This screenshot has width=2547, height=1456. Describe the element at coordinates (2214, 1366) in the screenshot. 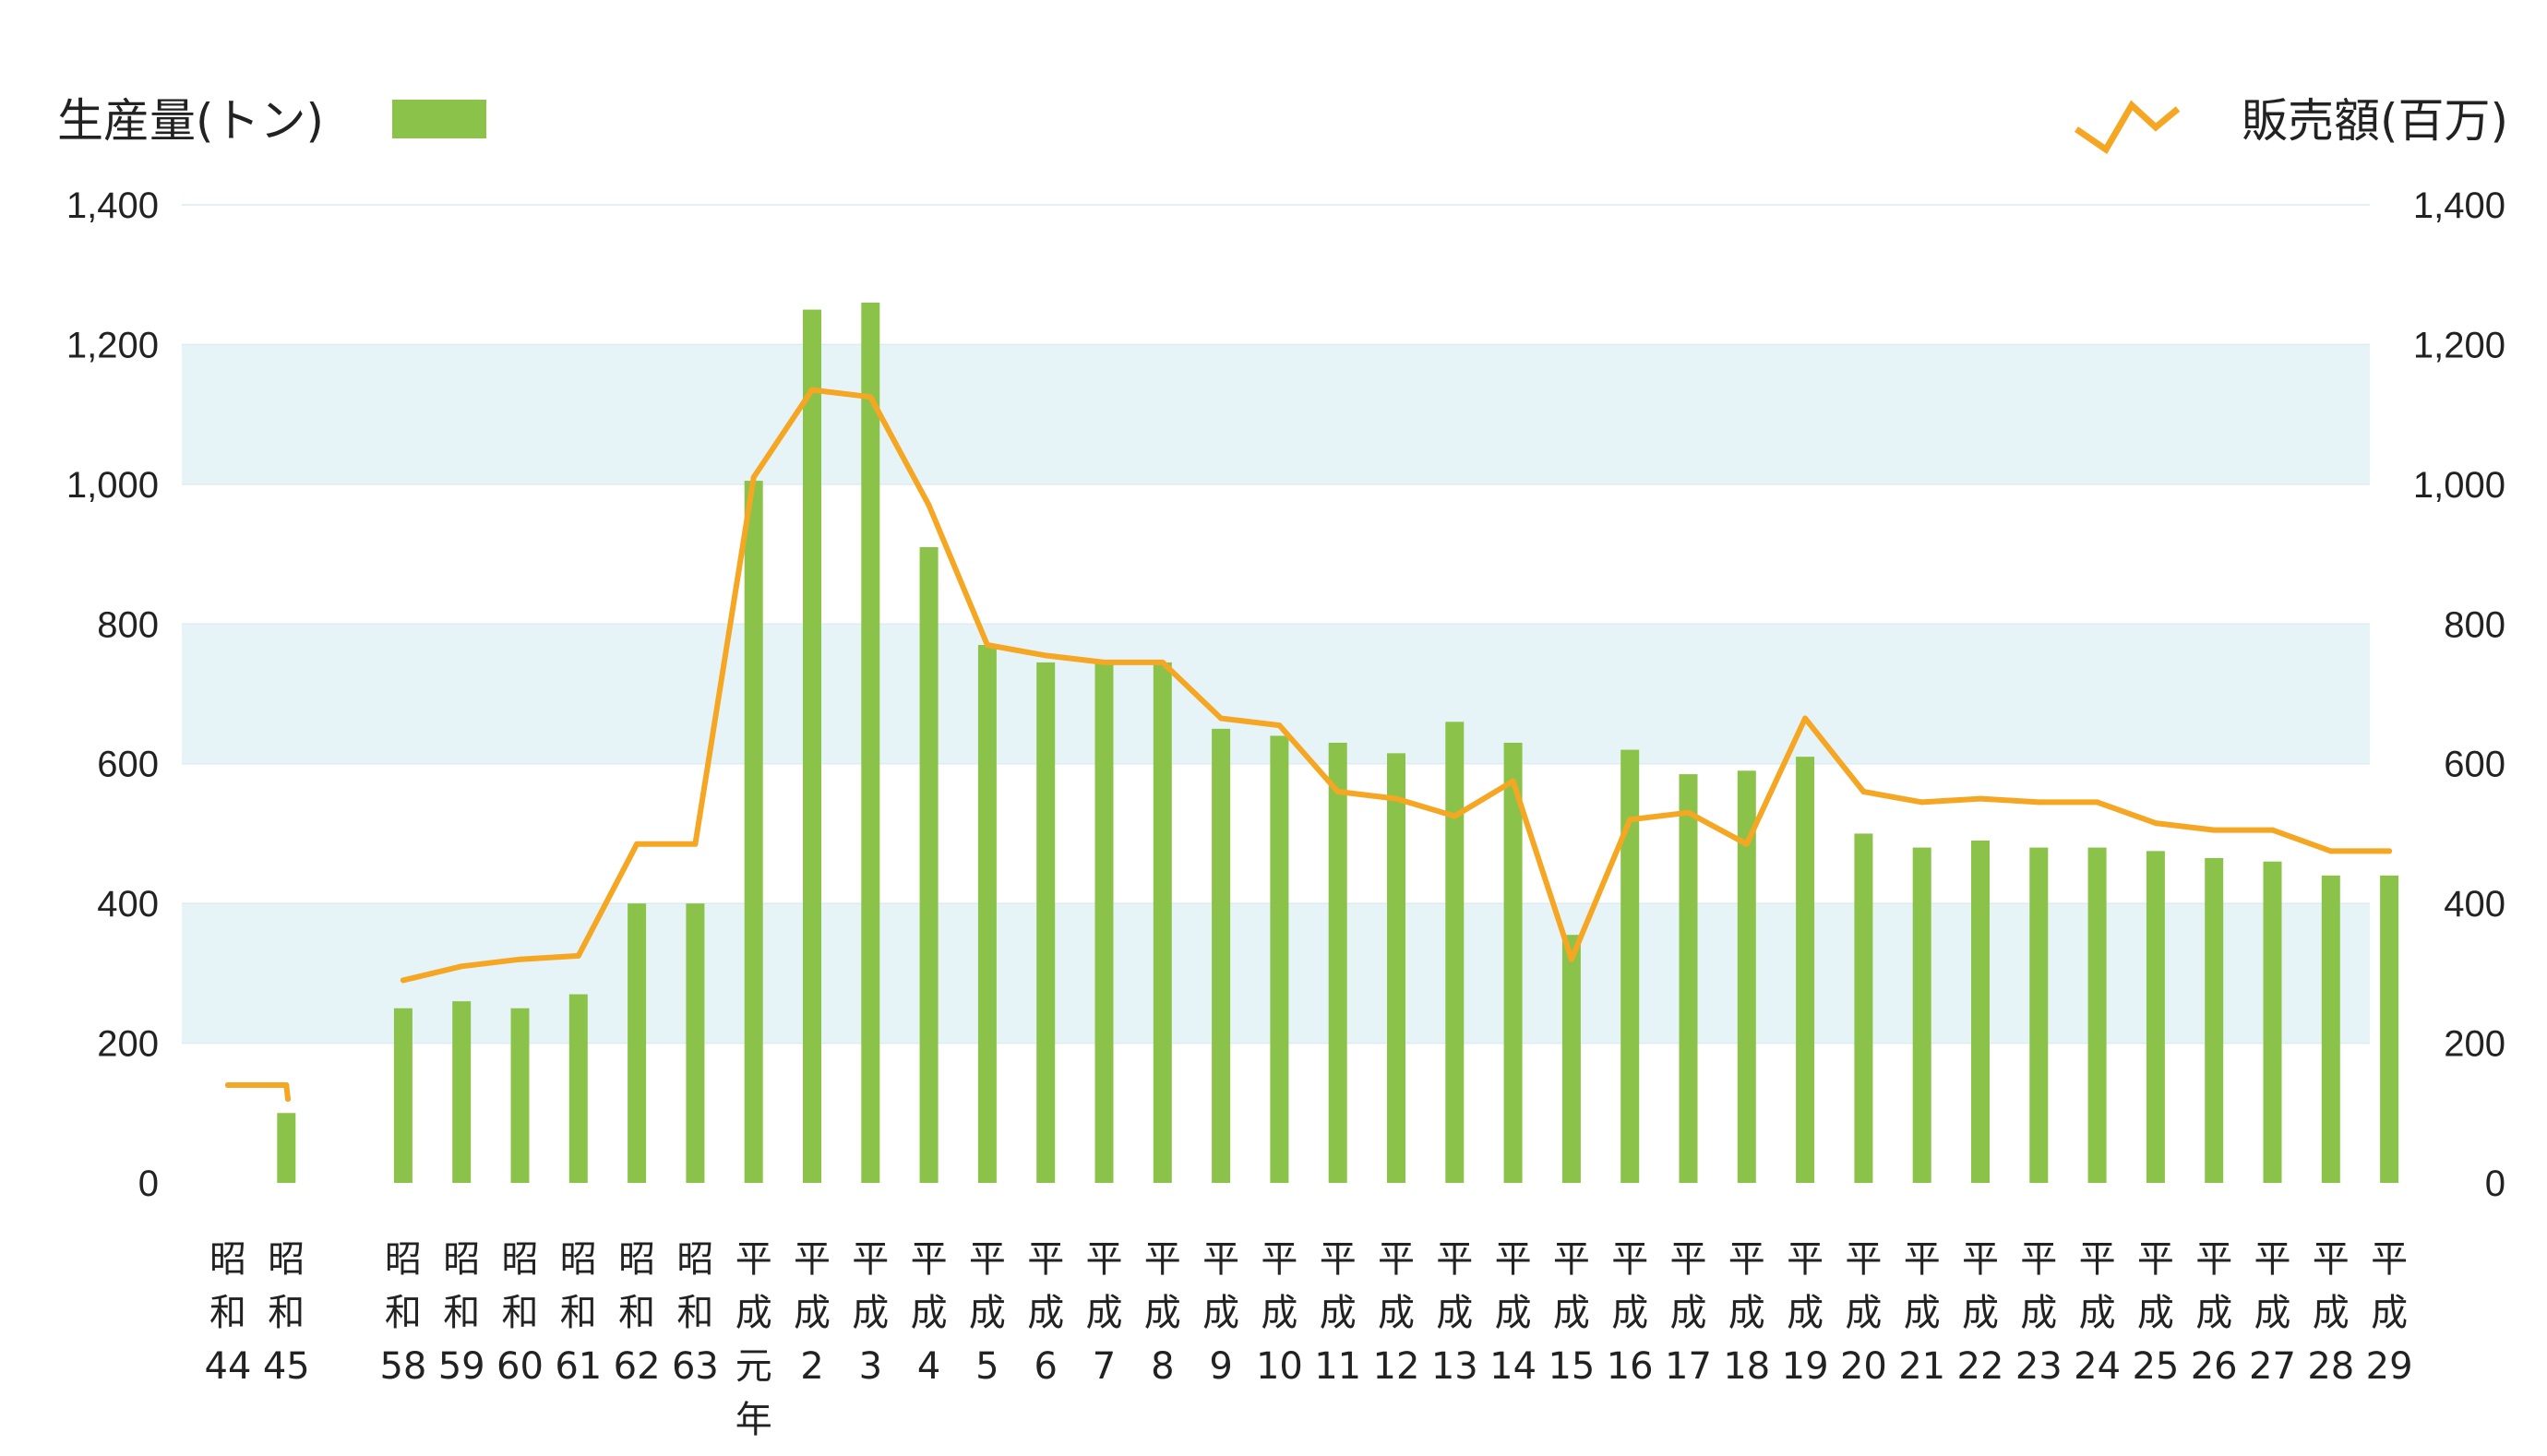

I see `x-tick-label: 26` at that location.